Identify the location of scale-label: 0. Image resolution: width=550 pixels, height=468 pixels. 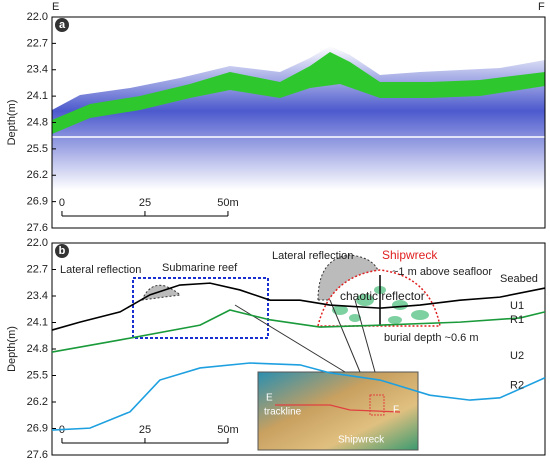
(62, 203).